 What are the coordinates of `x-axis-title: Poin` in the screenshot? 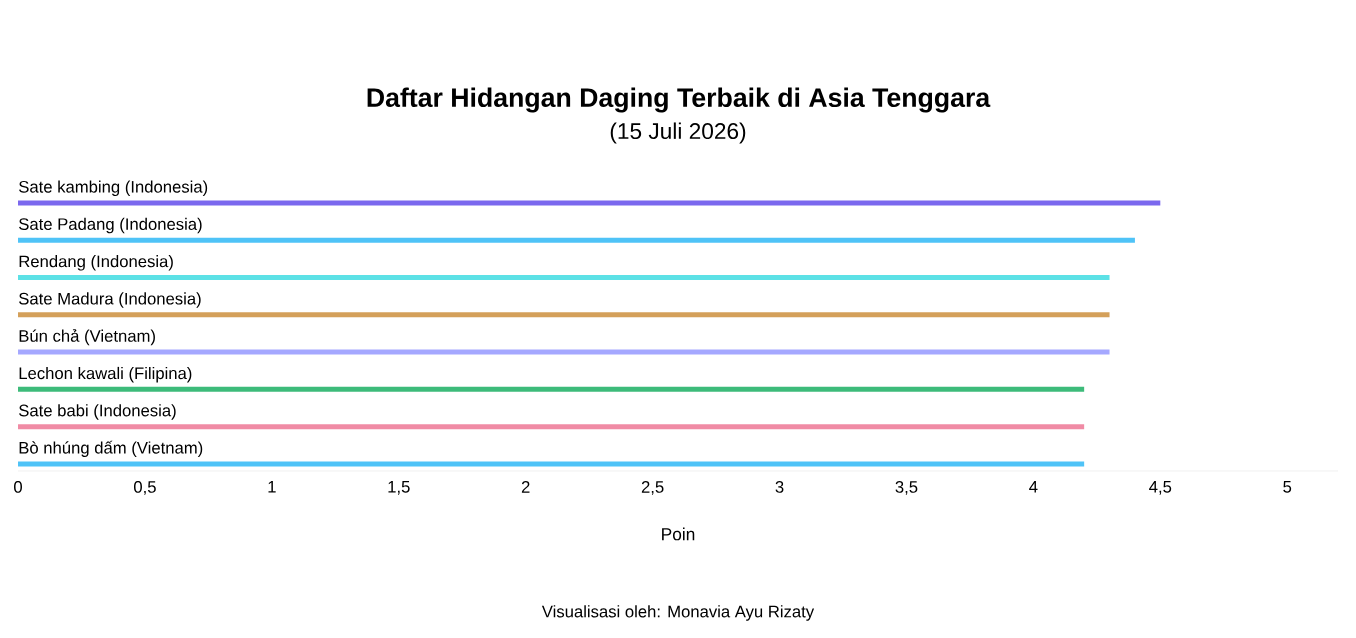 It's located at (678, 534).